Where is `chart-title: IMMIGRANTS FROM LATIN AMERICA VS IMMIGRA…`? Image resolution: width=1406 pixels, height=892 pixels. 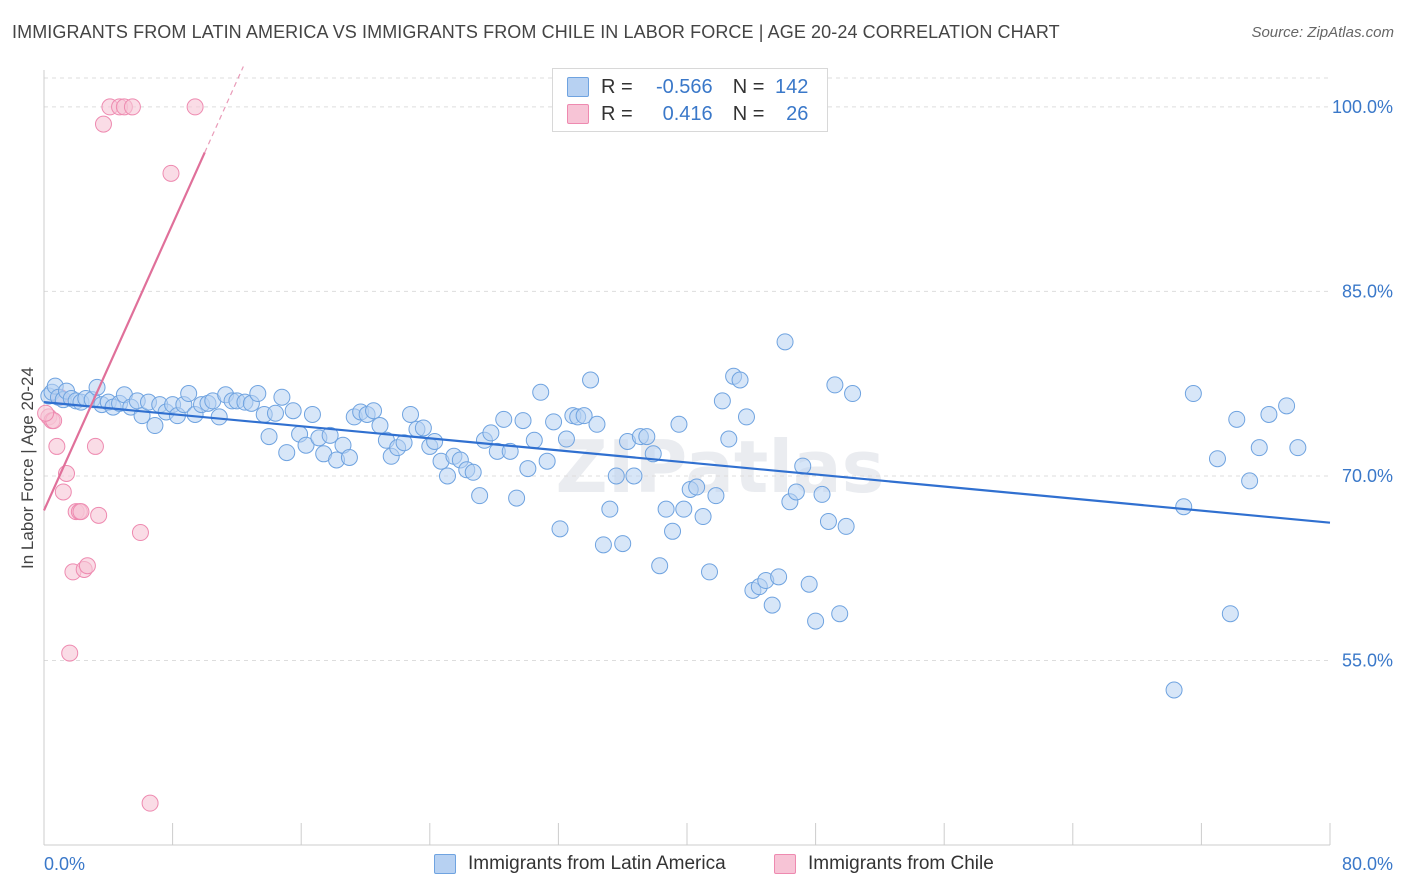 chart-title: IMMIGRANTS FROM LATIN AMERICA VS IMMIGRA… is located at coordinates (536, 32).